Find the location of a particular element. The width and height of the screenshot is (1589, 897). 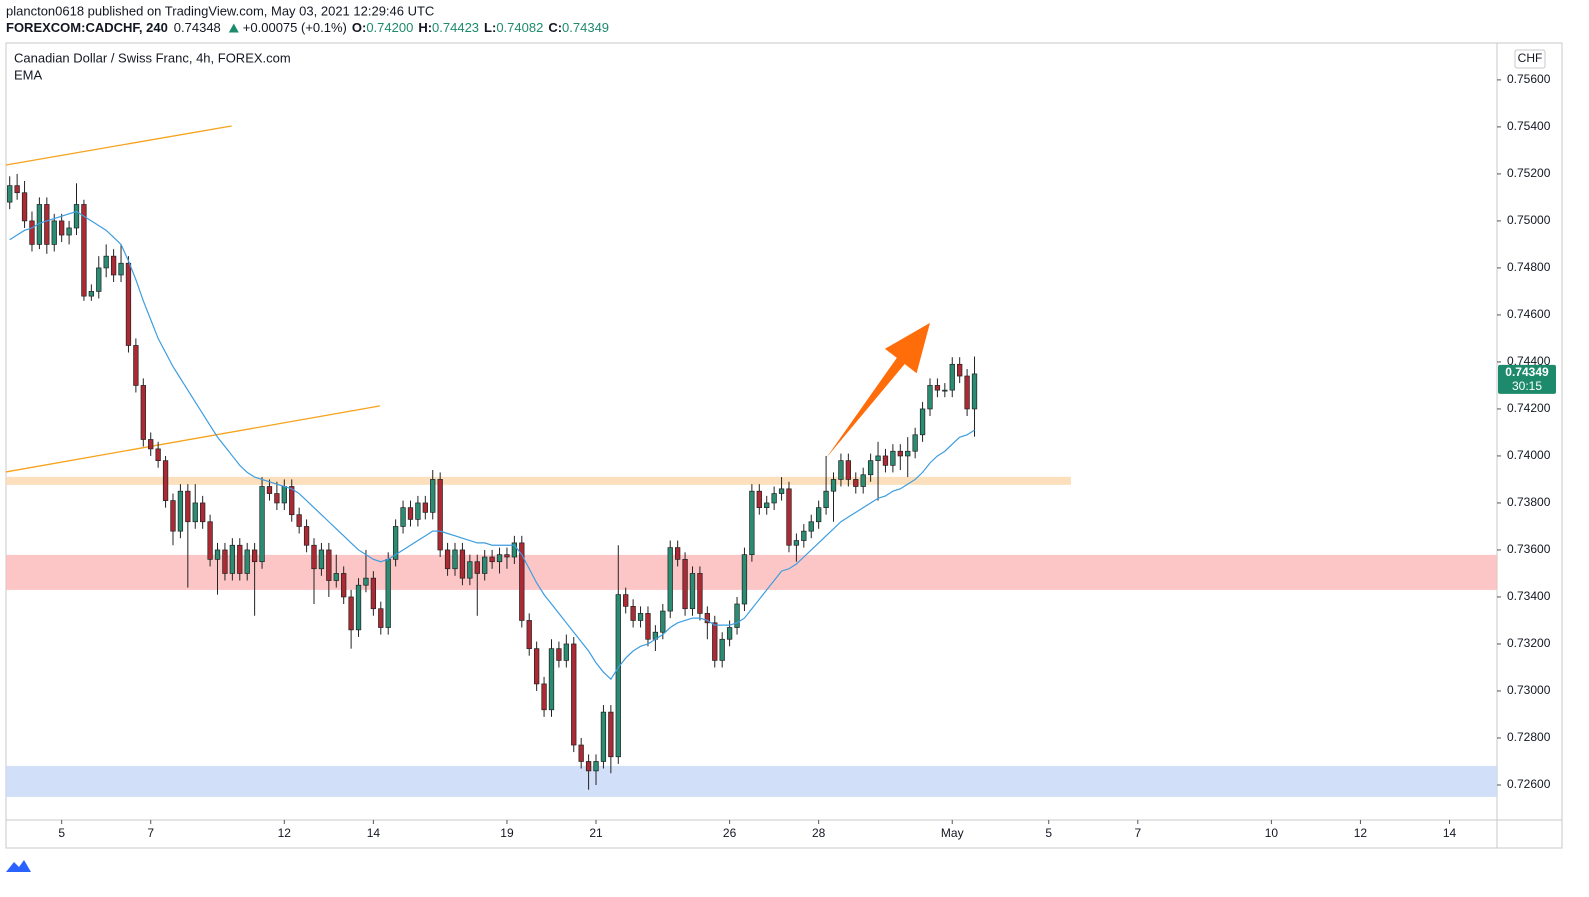

y-tick-label: 0.74000 is located at coordinates (1529, 455).